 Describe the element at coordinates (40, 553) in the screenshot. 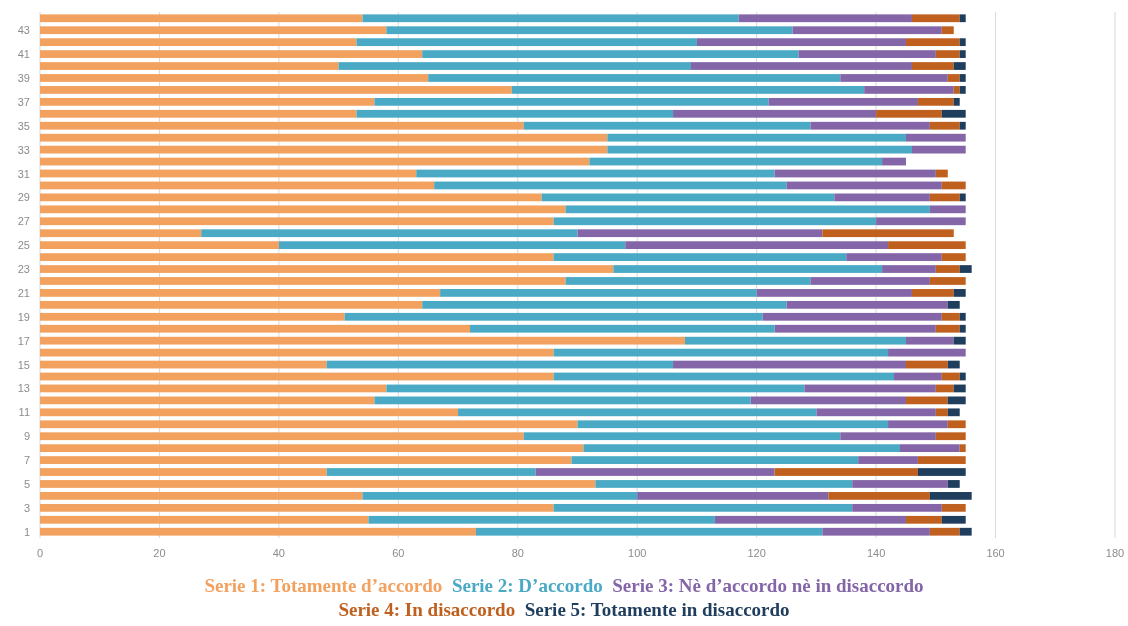

I see `x-tick-label: 0` at that location.